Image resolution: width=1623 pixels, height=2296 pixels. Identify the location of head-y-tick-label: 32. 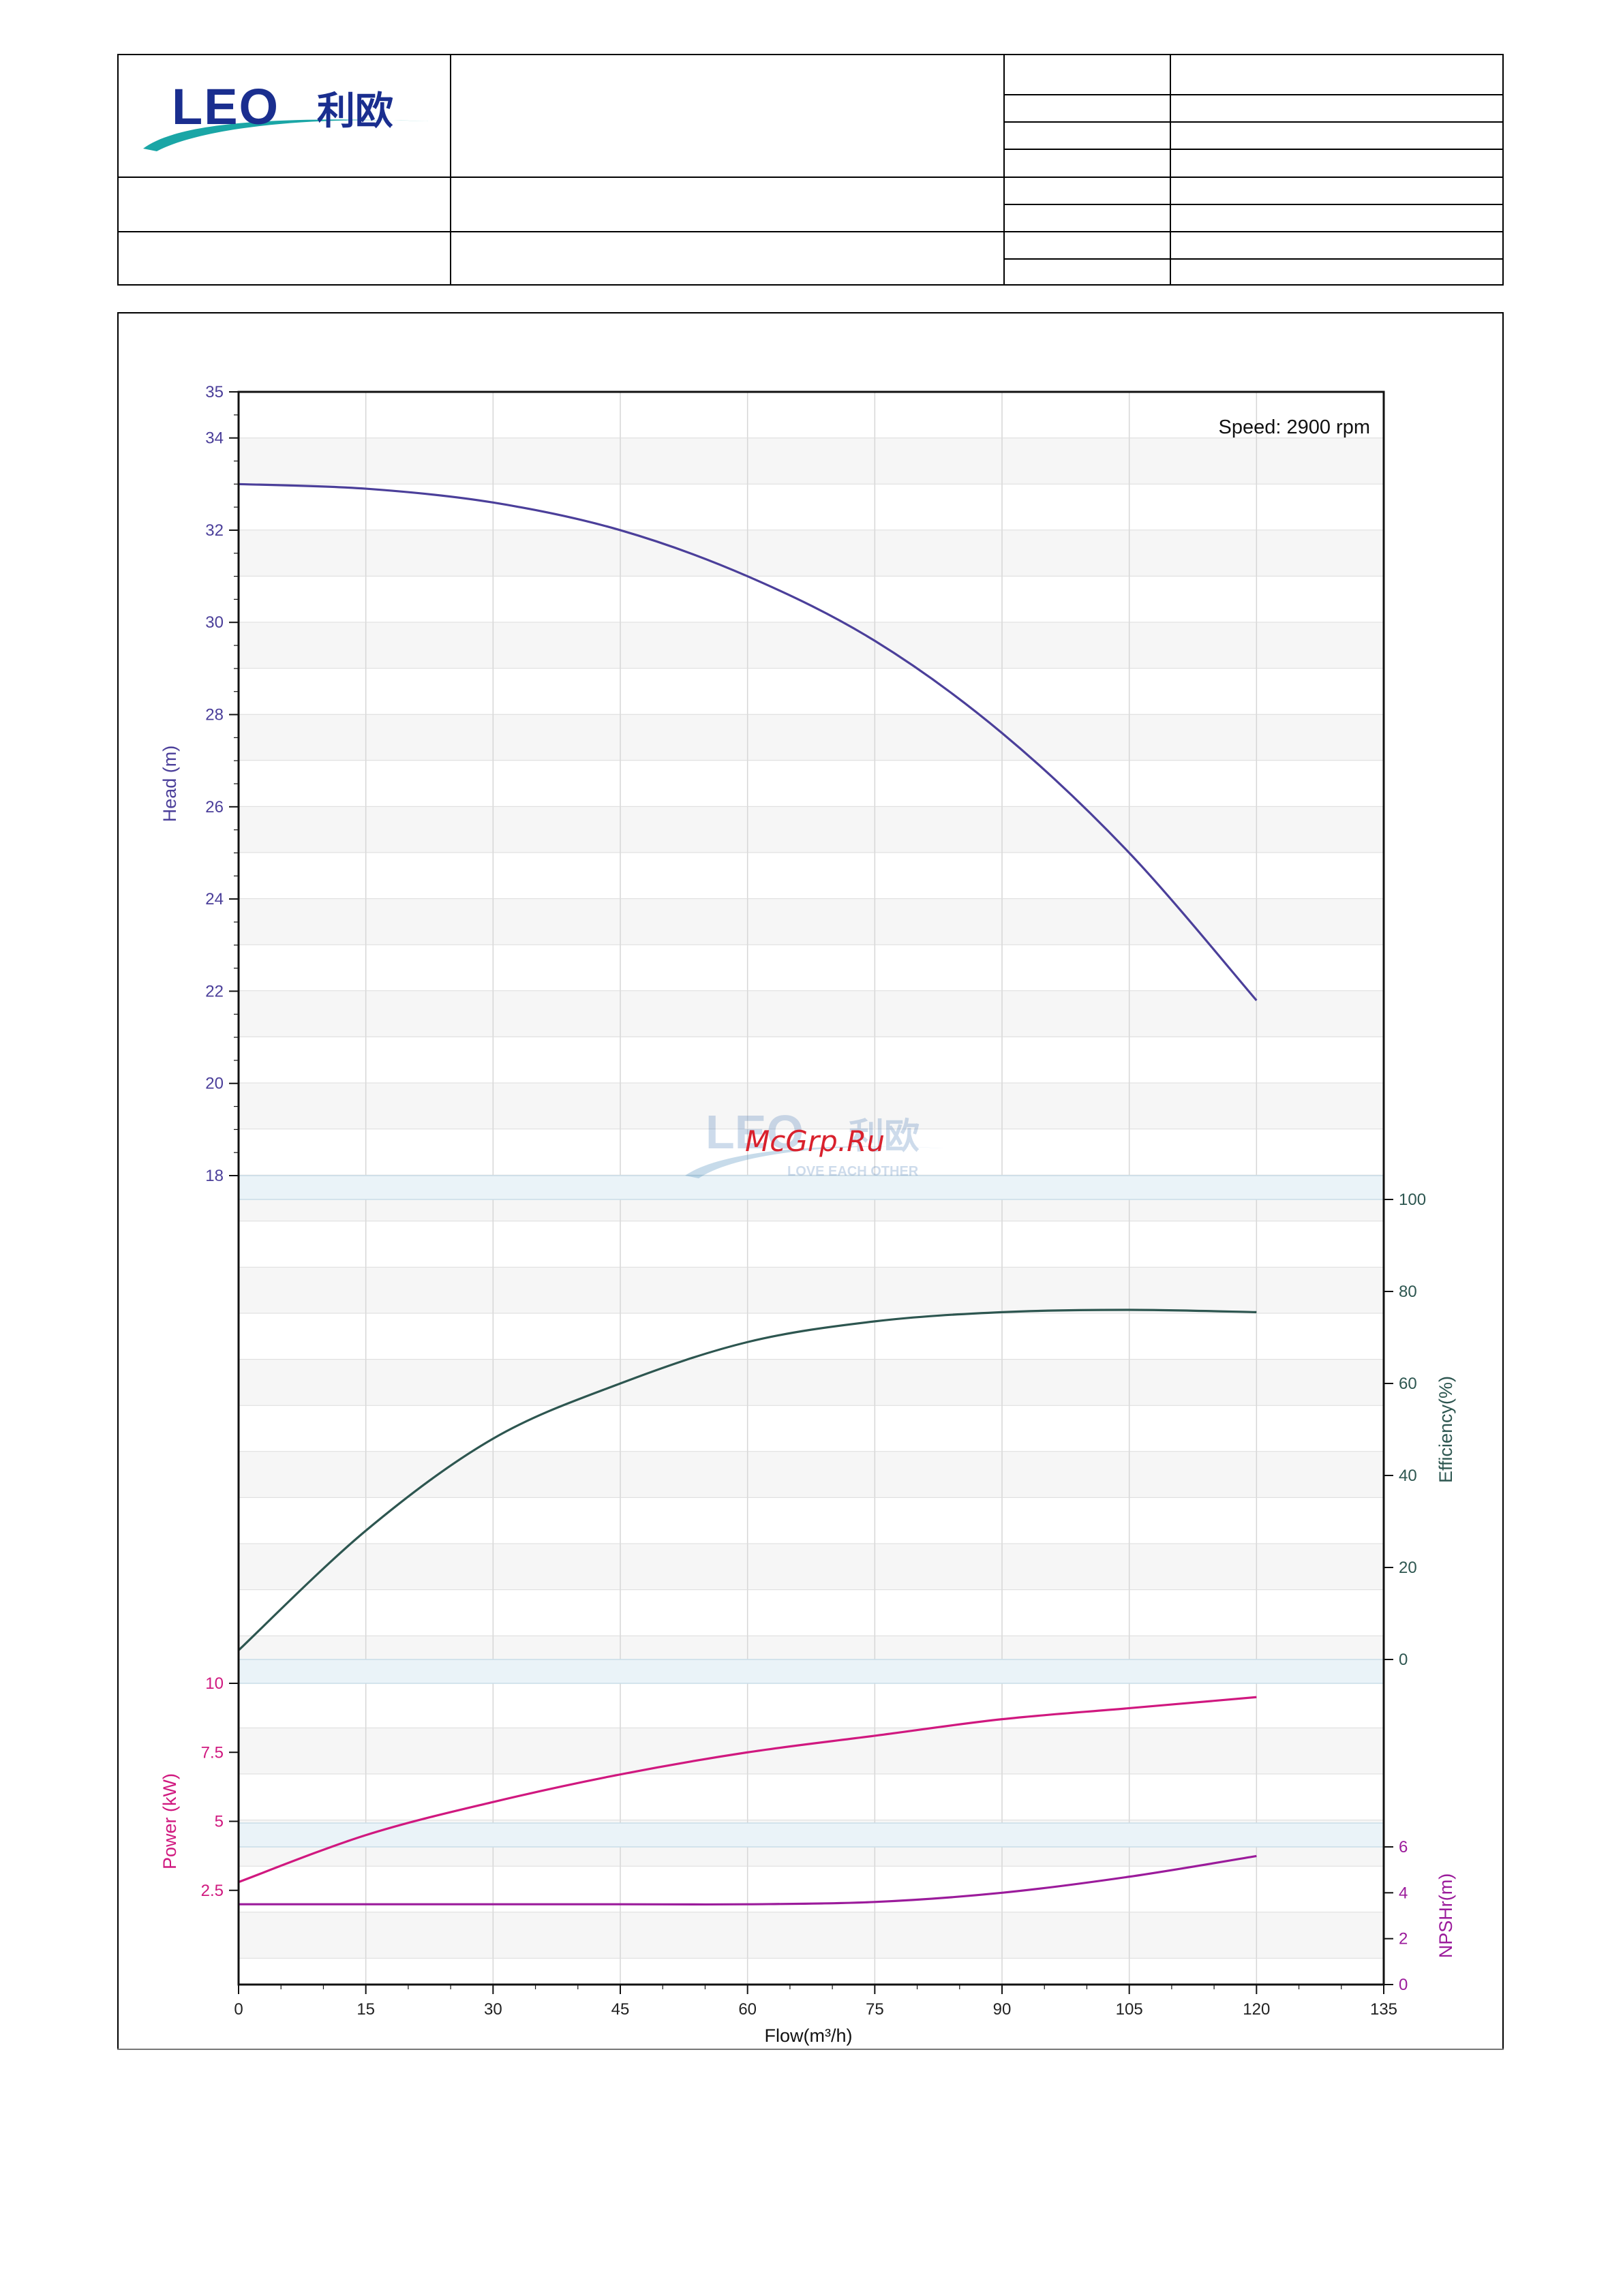
(215, 530).